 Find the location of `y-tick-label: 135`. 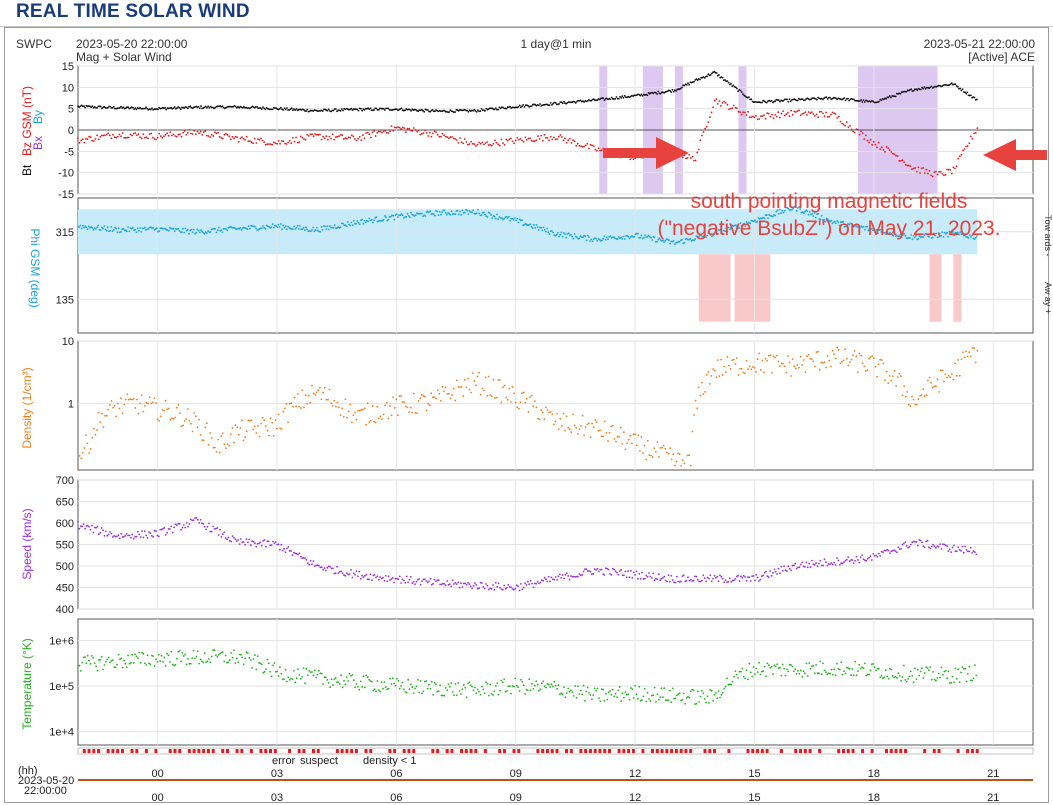

y-tick-label: 135 is located at coordinates (65, 300).